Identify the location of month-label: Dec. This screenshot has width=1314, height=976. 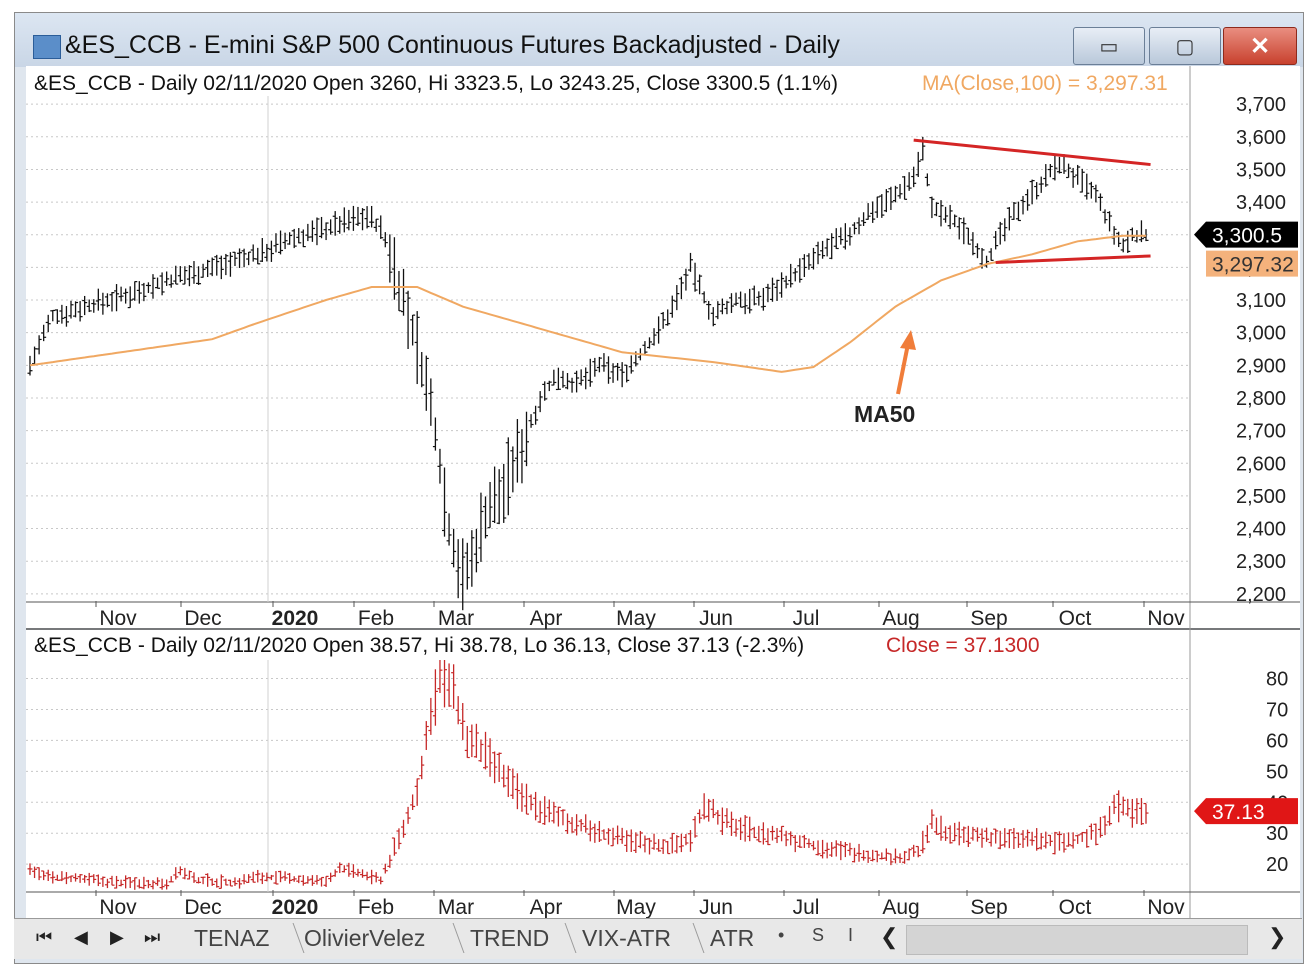
(202, 618).